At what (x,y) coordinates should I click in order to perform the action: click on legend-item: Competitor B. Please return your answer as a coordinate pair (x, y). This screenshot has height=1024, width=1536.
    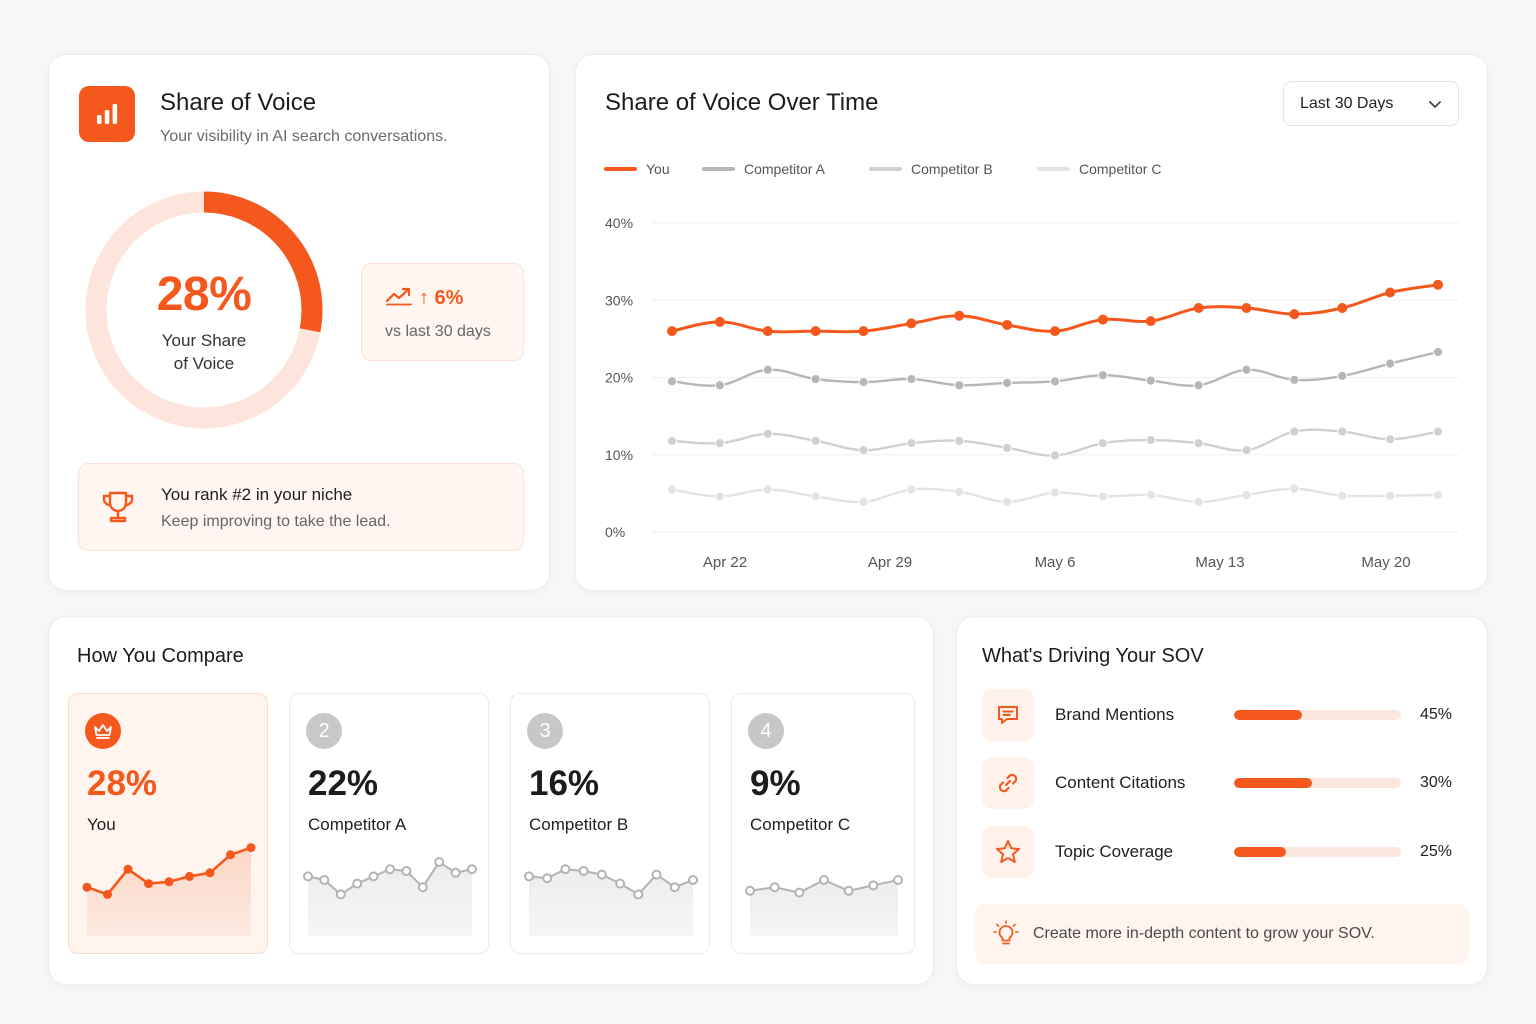
    Looking at the image, I should click on (931, 169).